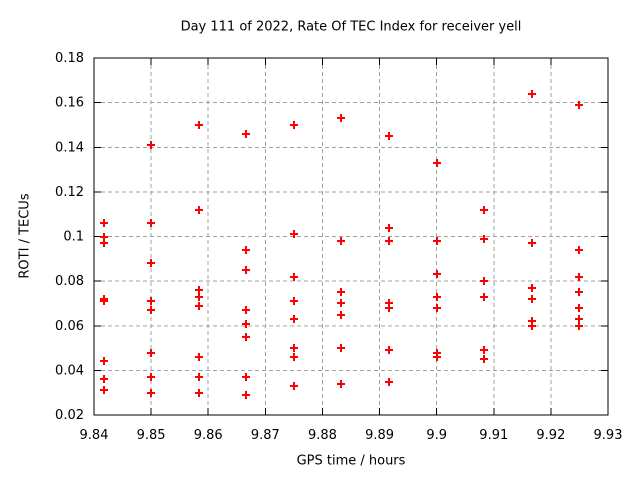 This screenshot has height=480, width=640. What do you see at coordinates (265, 435) in the screenshot?
I see `x-tick-label: 9.87` at bounding box center [265, 435].